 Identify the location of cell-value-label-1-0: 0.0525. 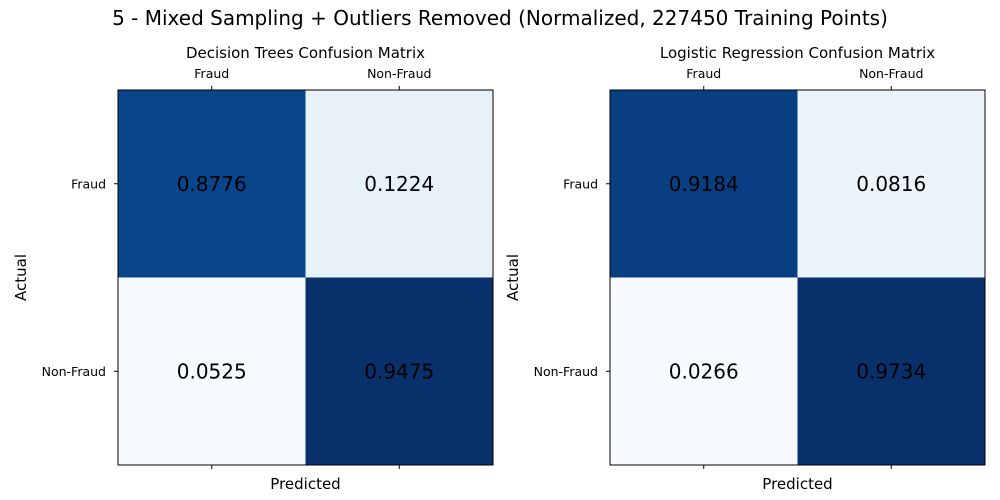
(212, 371).